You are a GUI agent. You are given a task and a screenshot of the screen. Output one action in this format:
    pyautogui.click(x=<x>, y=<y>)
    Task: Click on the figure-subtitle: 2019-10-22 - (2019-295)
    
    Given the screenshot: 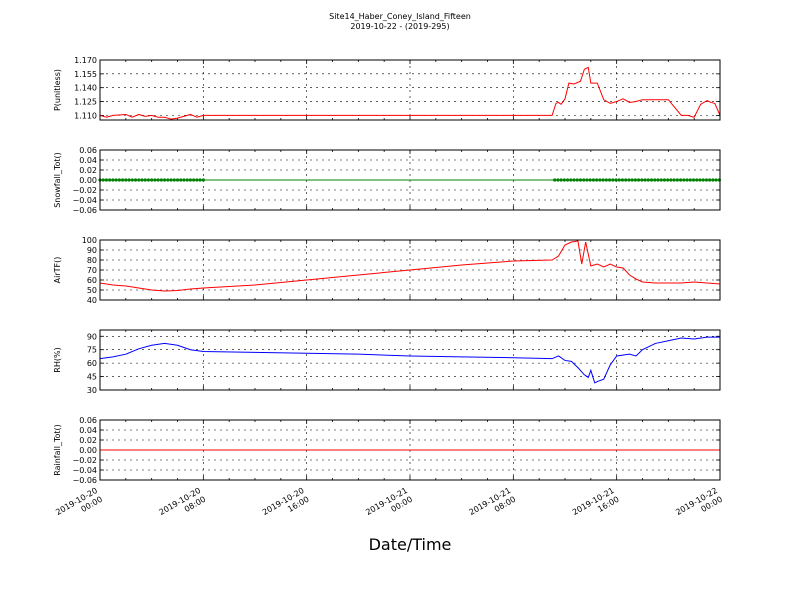 What is the action you would take?
    pyautogui.click(x=399, y=26)
    